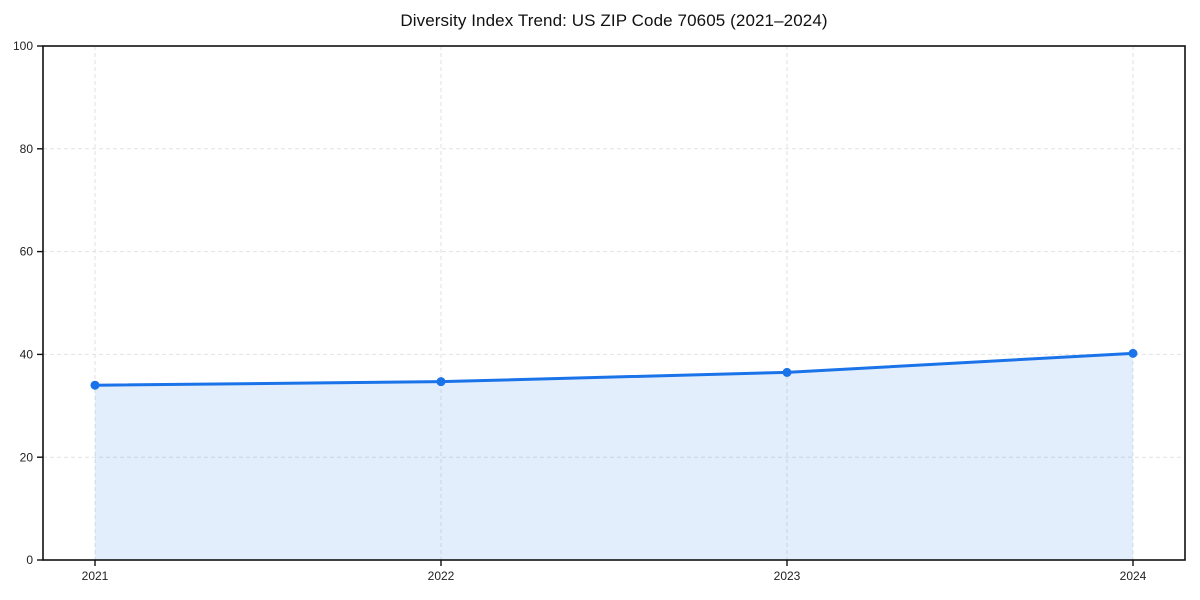 The height and width of the screenshot is (600, 1200). Describe the element at coordinates (29, 560) in the screenshot. I see `y-tick-label: 0` at that location.